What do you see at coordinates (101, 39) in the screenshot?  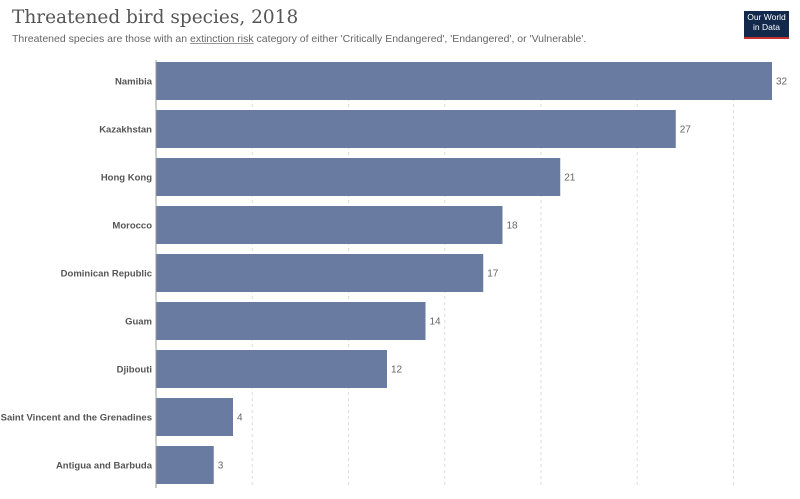 I see `subtitle-text-pre: Threatened species are those with an` at bounding box center [101, 39].